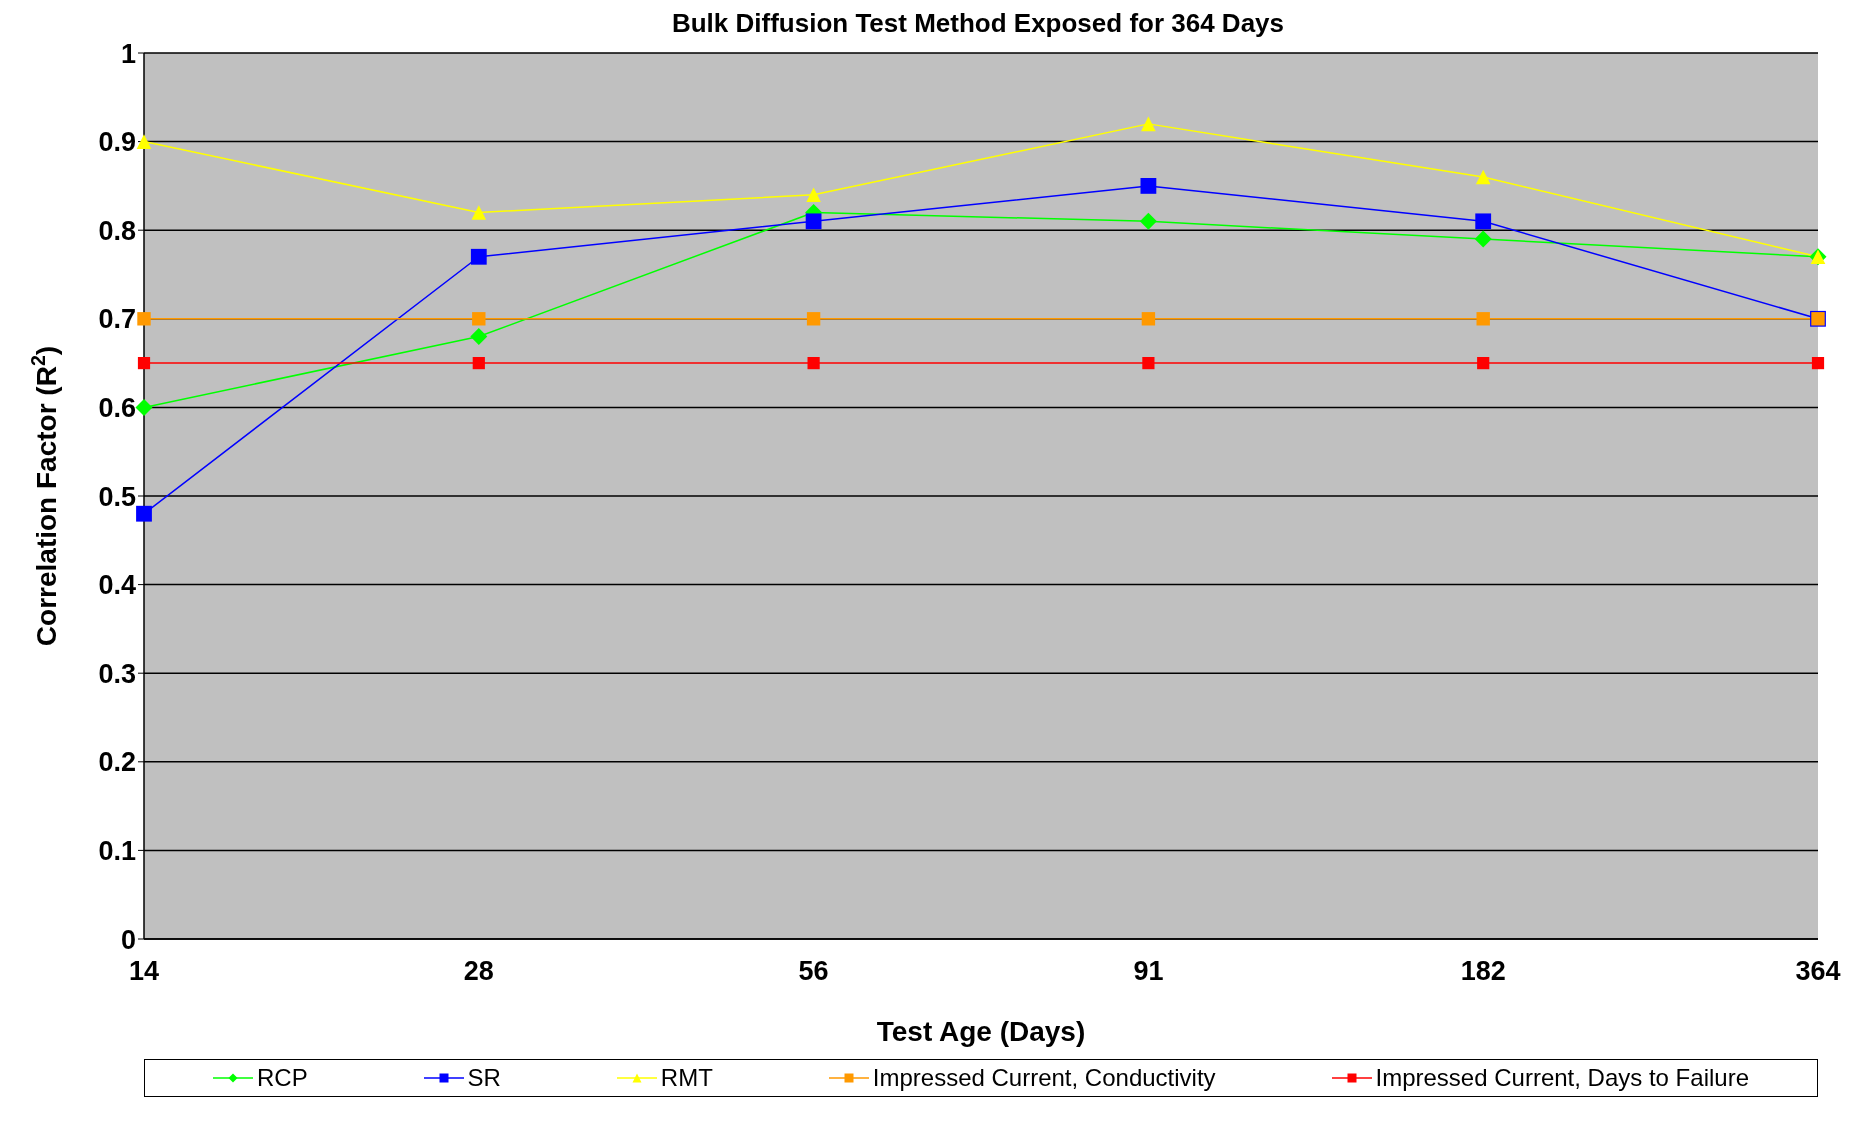 The width and height of the screenshot is (1868, 1134). Describe the element at coordinates (813, 971) in the screenshot. I see `x-tick-label: 56` at that location.